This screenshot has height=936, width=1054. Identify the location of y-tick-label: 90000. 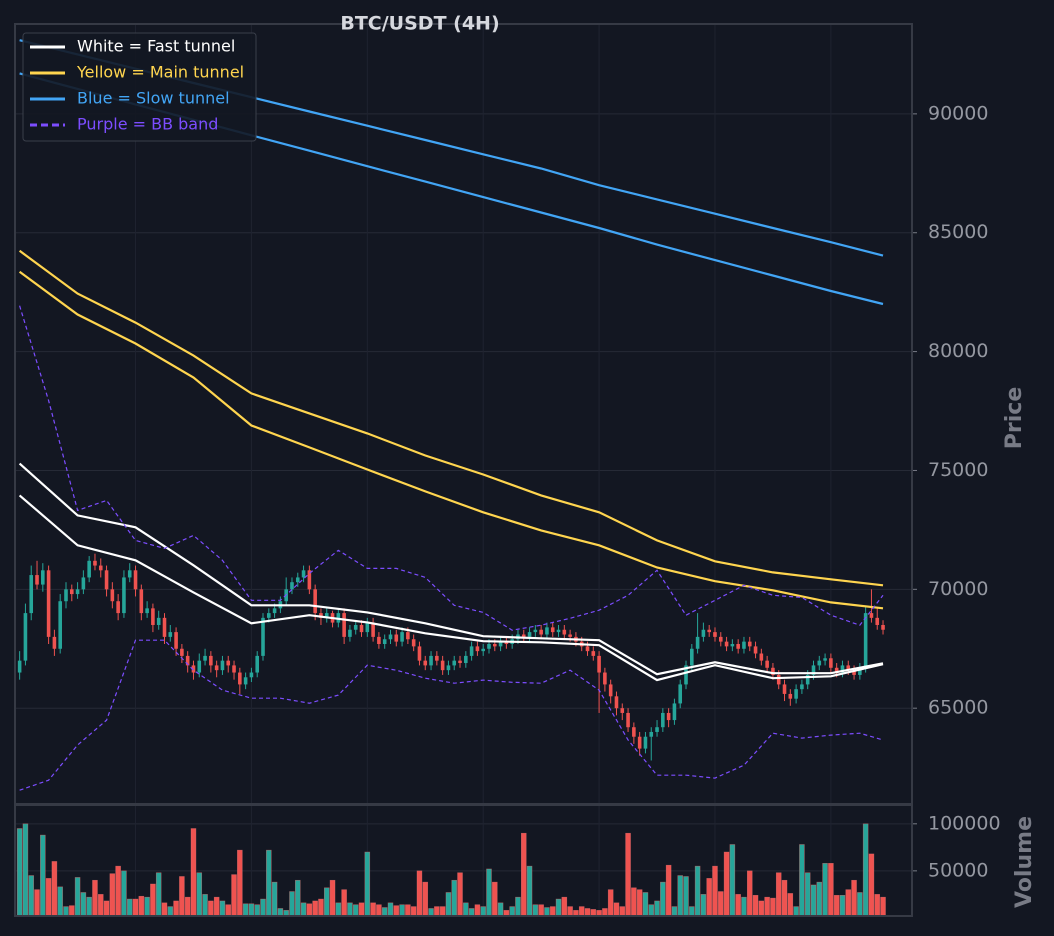
(958, 113).